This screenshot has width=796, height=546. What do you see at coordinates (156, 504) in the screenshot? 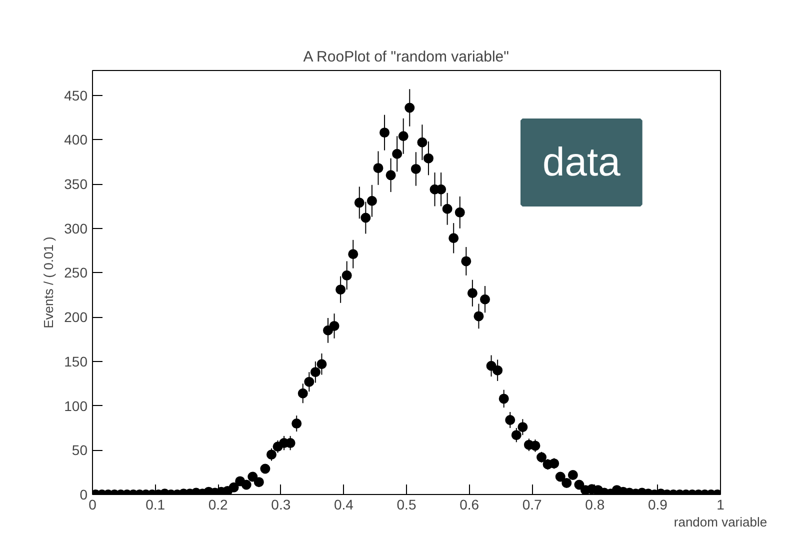
I see `x-tick-label: 0.1` at bounding box center [156, 504].